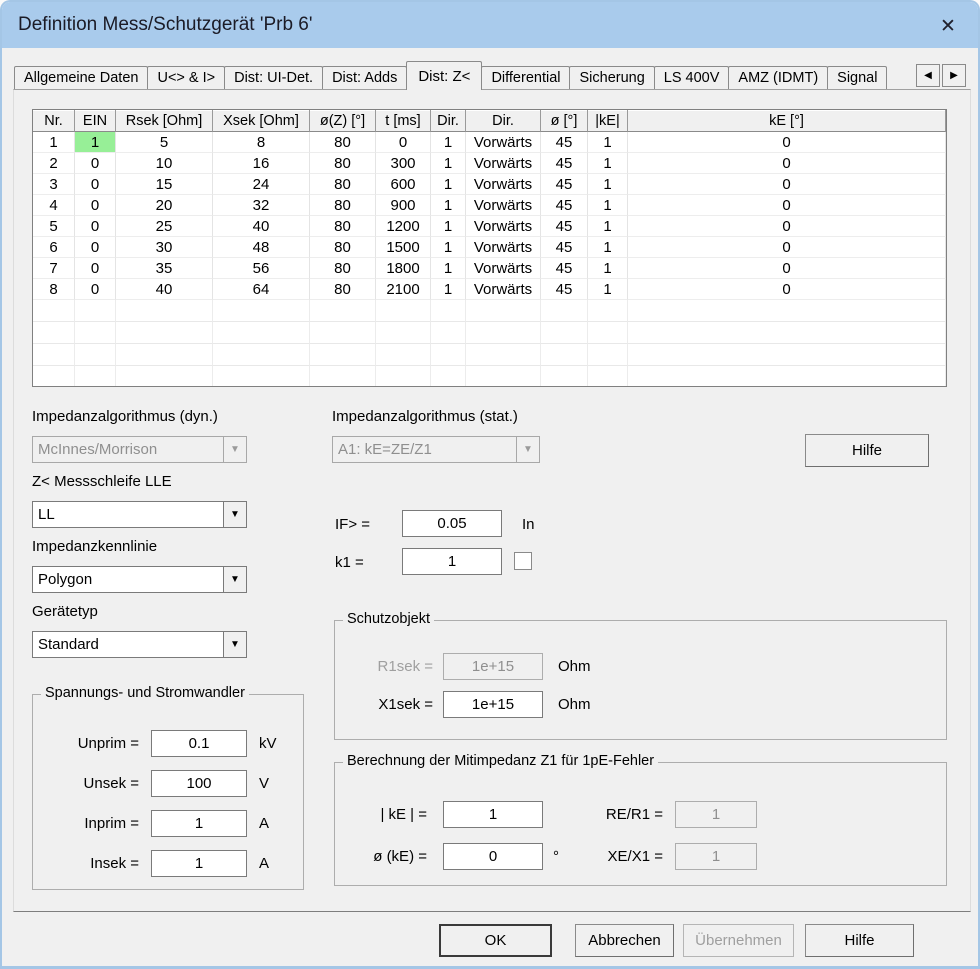 This screenshot has height=969, width=980. Describe the element at coordinates (403, 163) in the screenshot. I see `table-cell: 300` at that location.